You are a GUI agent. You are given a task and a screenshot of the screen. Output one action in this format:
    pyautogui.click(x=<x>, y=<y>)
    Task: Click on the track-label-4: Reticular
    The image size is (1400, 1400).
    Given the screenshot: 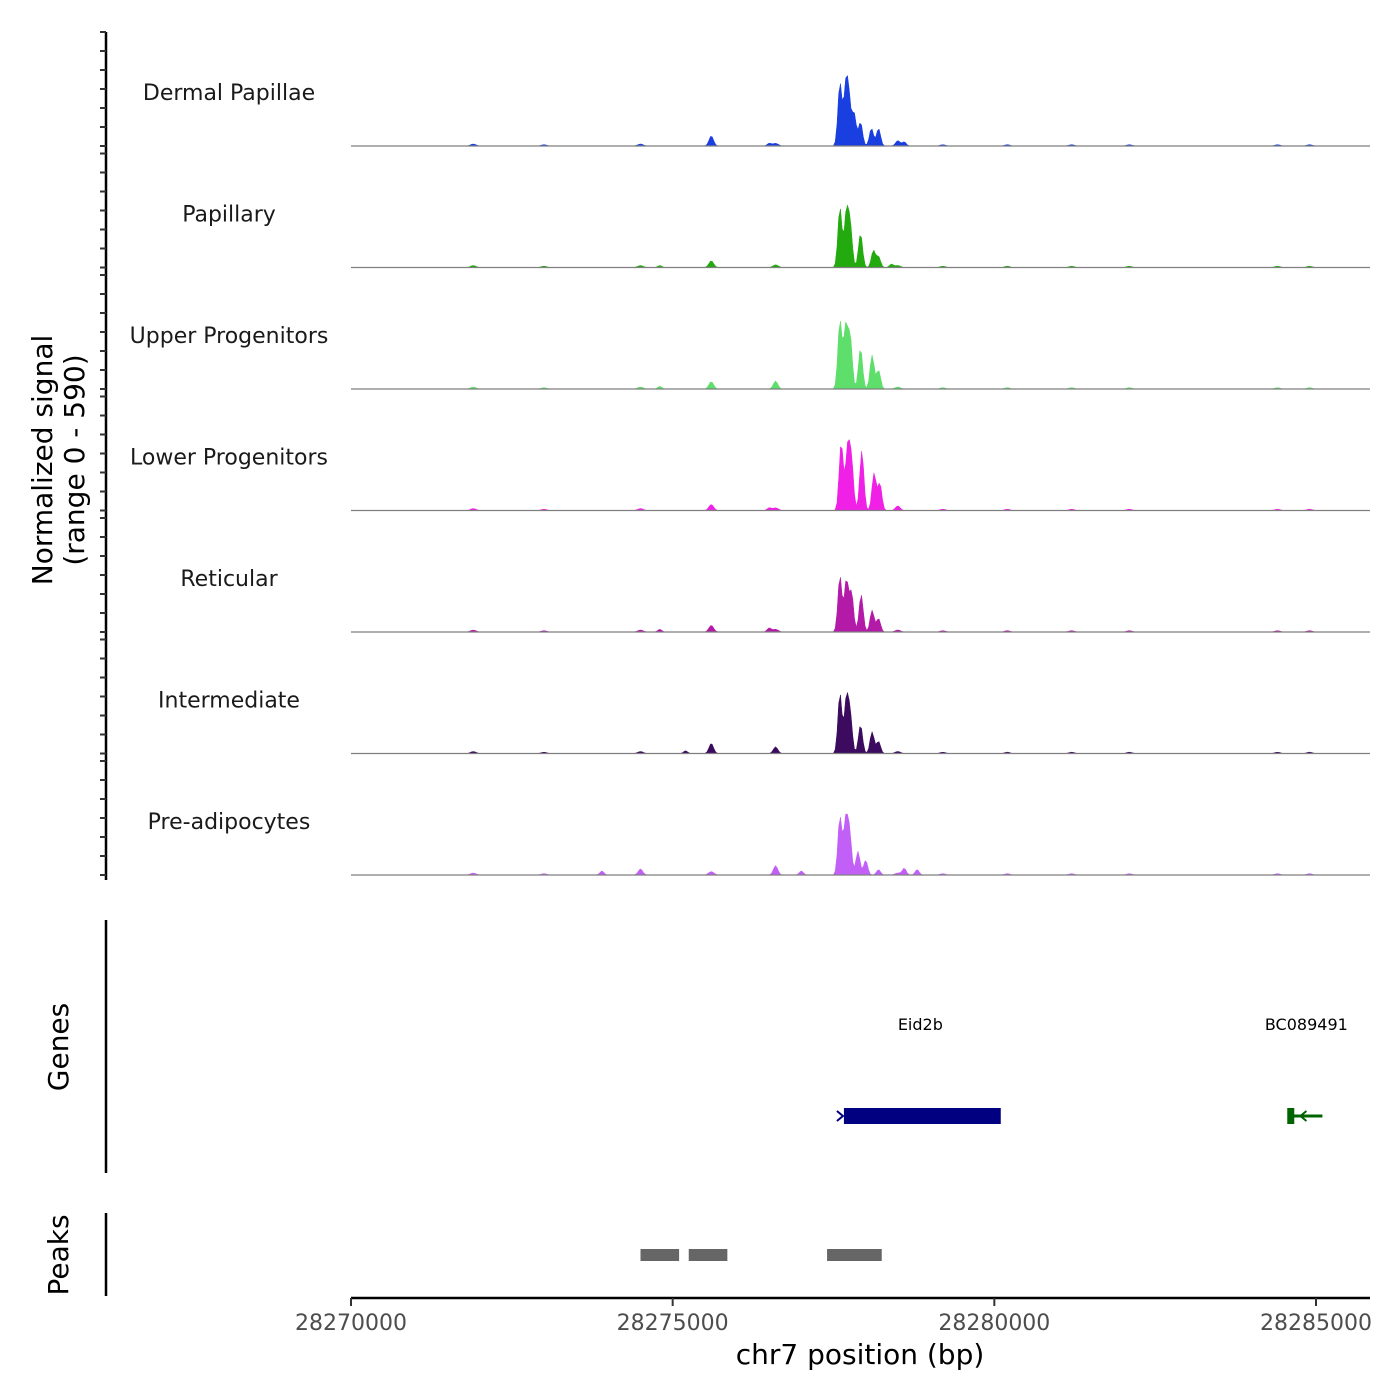 What is the action you would take?
    pyautogui.click(x=229, y=579)
    